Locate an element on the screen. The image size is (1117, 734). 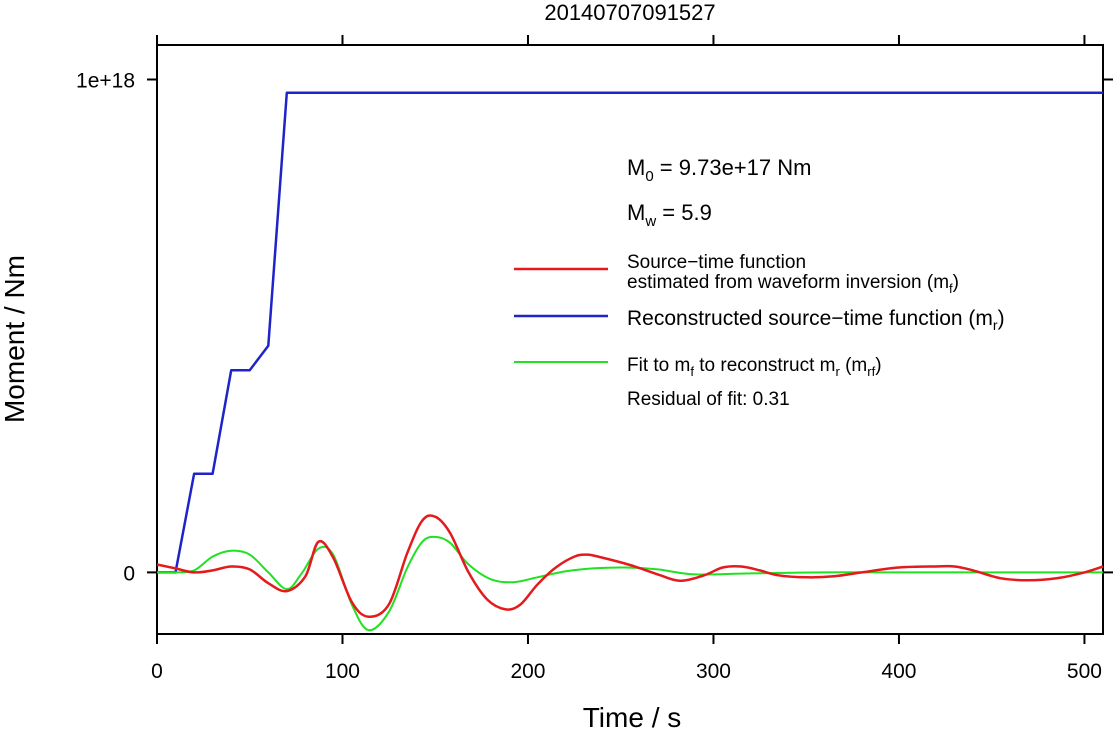
x-tick-label-2: 200 is located at coordinates (527, 671).